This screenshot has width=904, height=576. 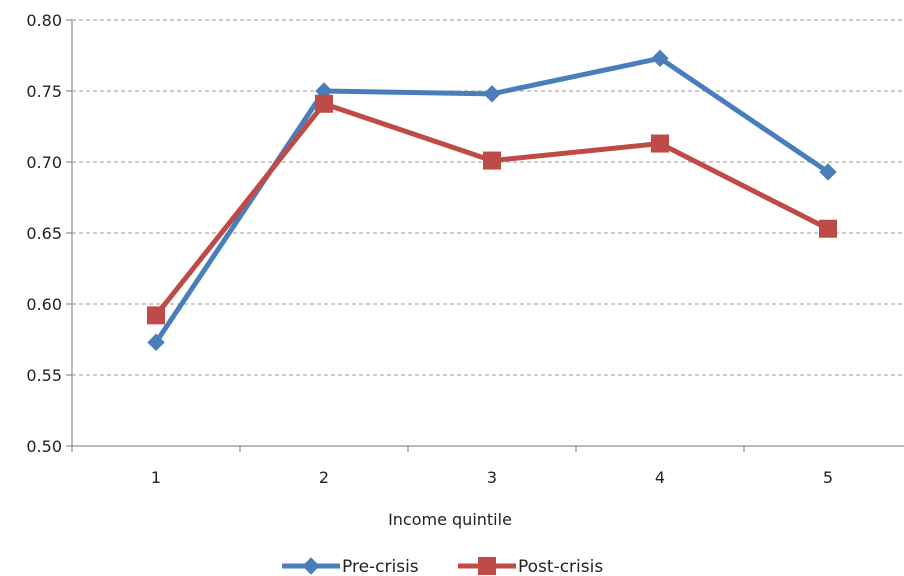 What do you see at coordinates (44, 91) in the screenshot?
I see `y-tick-label: 0.75` at bounding box center [44, 91].